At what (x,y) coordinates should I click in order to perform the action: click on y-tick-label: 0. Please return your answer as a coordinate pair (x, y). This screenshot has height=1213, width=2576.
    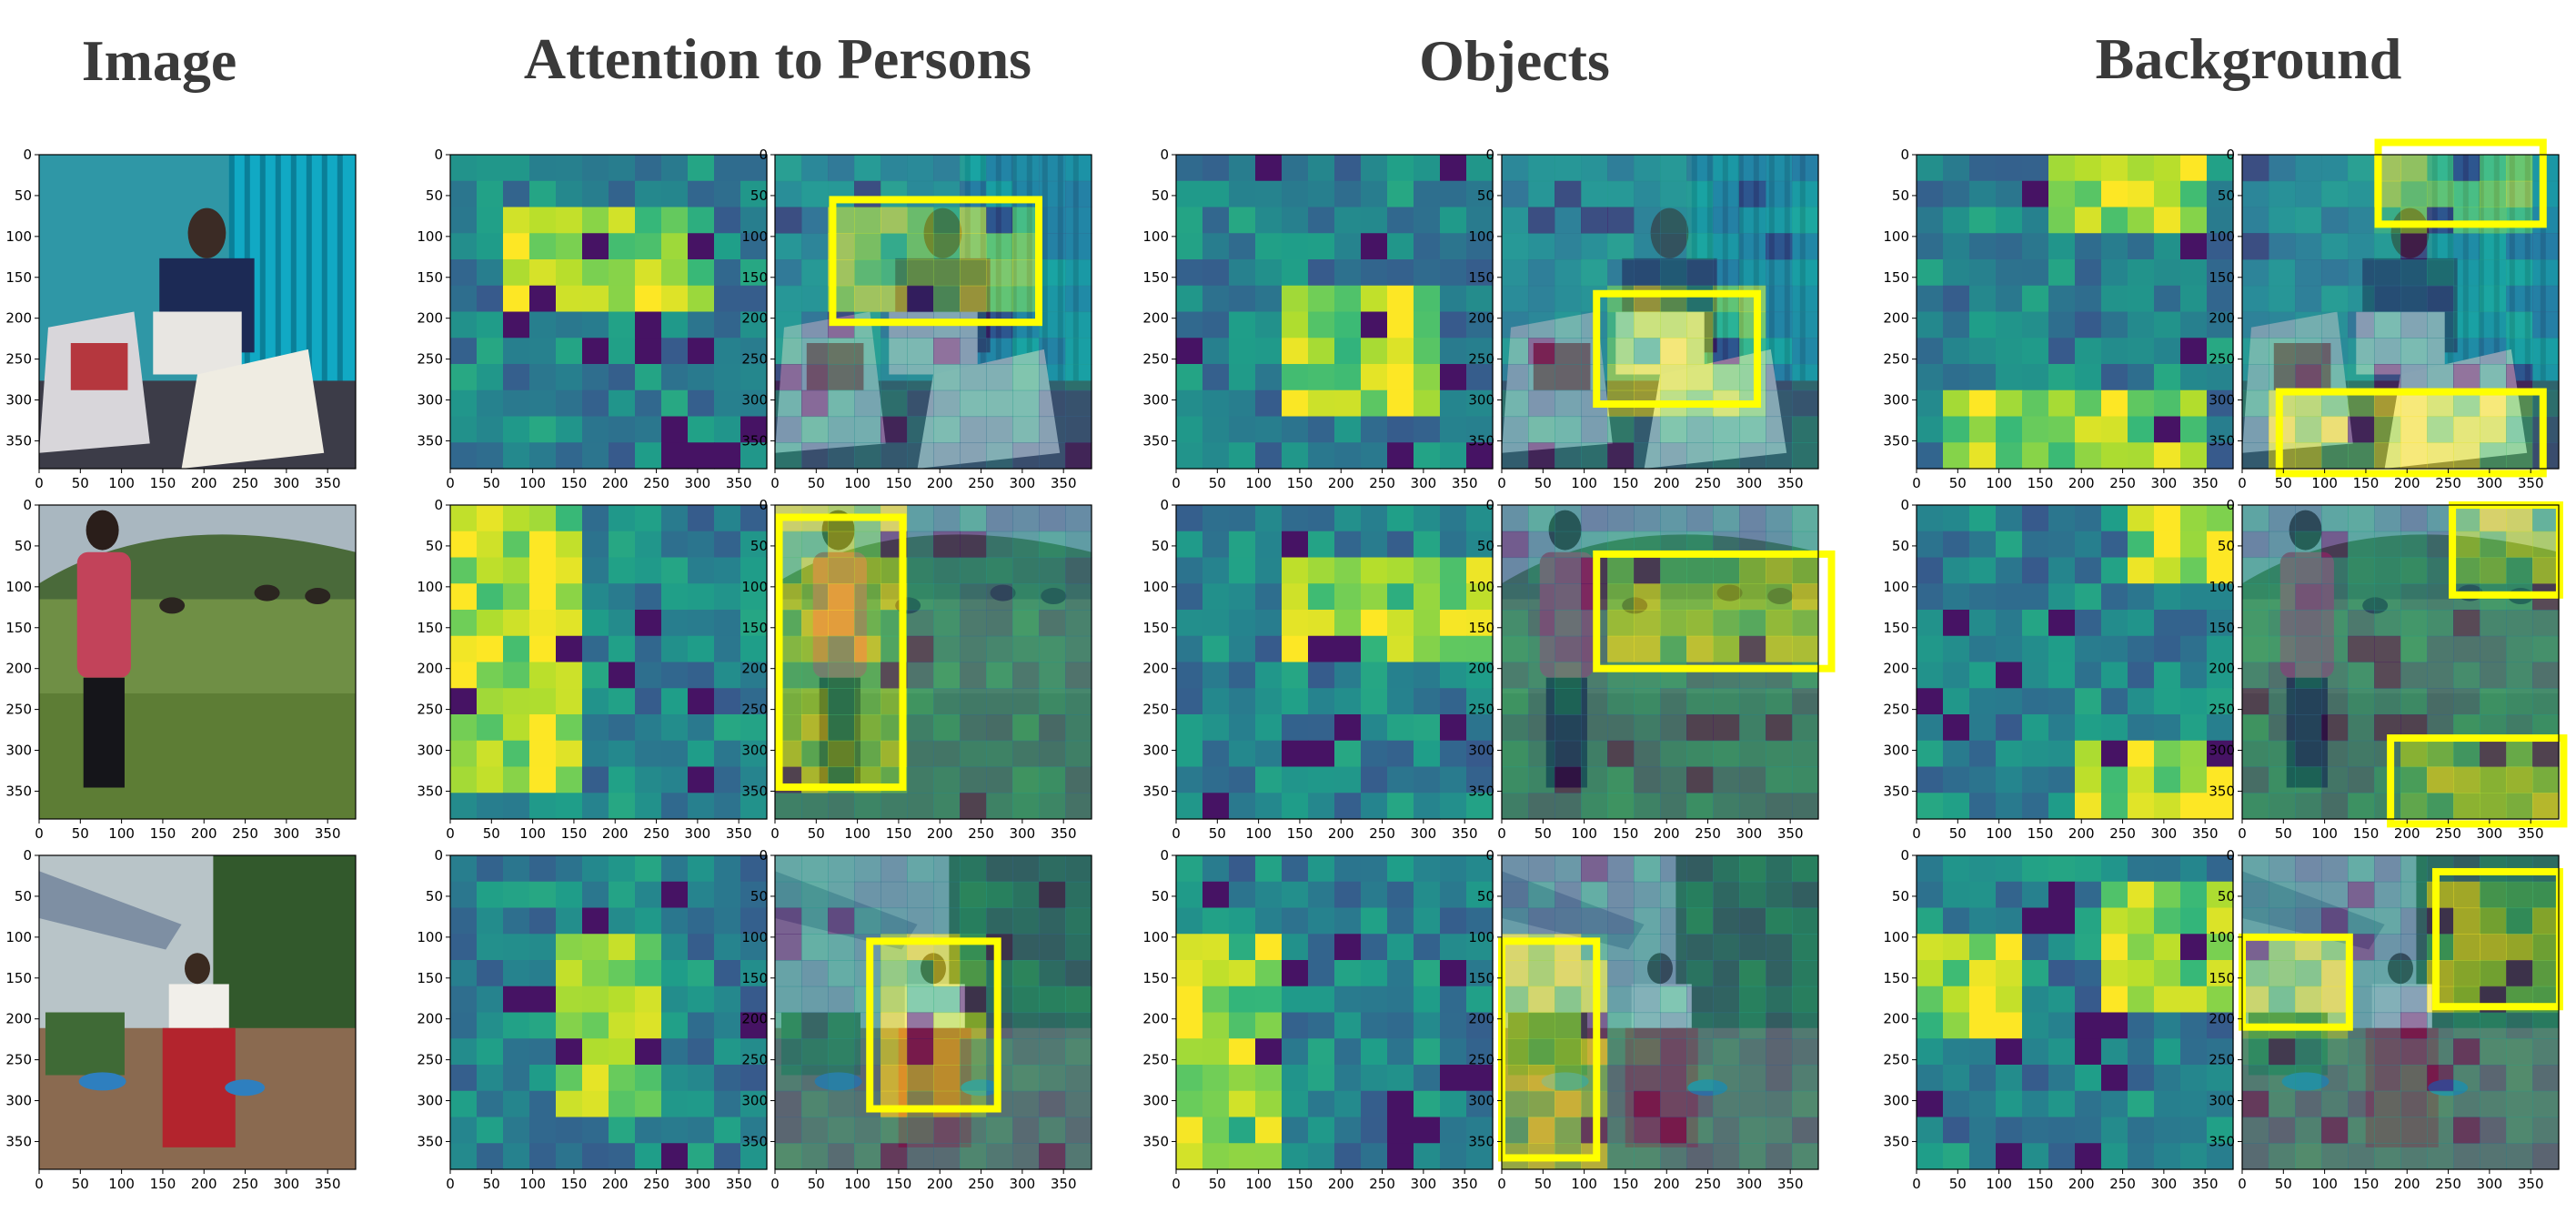
    Looking at the image, I should click on (1489, 855).